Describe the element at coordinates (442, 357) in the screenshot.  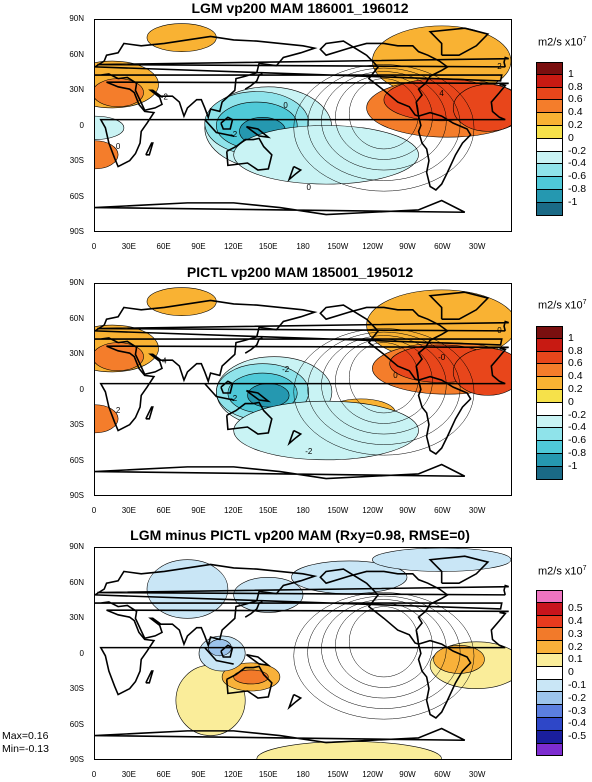
I see `contour-label: -0` at that location.